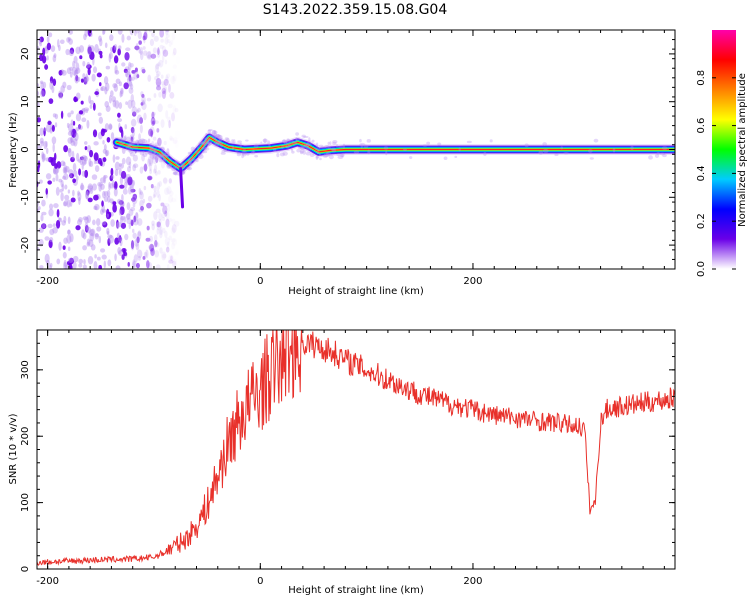 The height and width of the screenshot is (600, 750). Describe the element at coordinates (182, 188) in the screenshot. I see `signal-tail` at that location.